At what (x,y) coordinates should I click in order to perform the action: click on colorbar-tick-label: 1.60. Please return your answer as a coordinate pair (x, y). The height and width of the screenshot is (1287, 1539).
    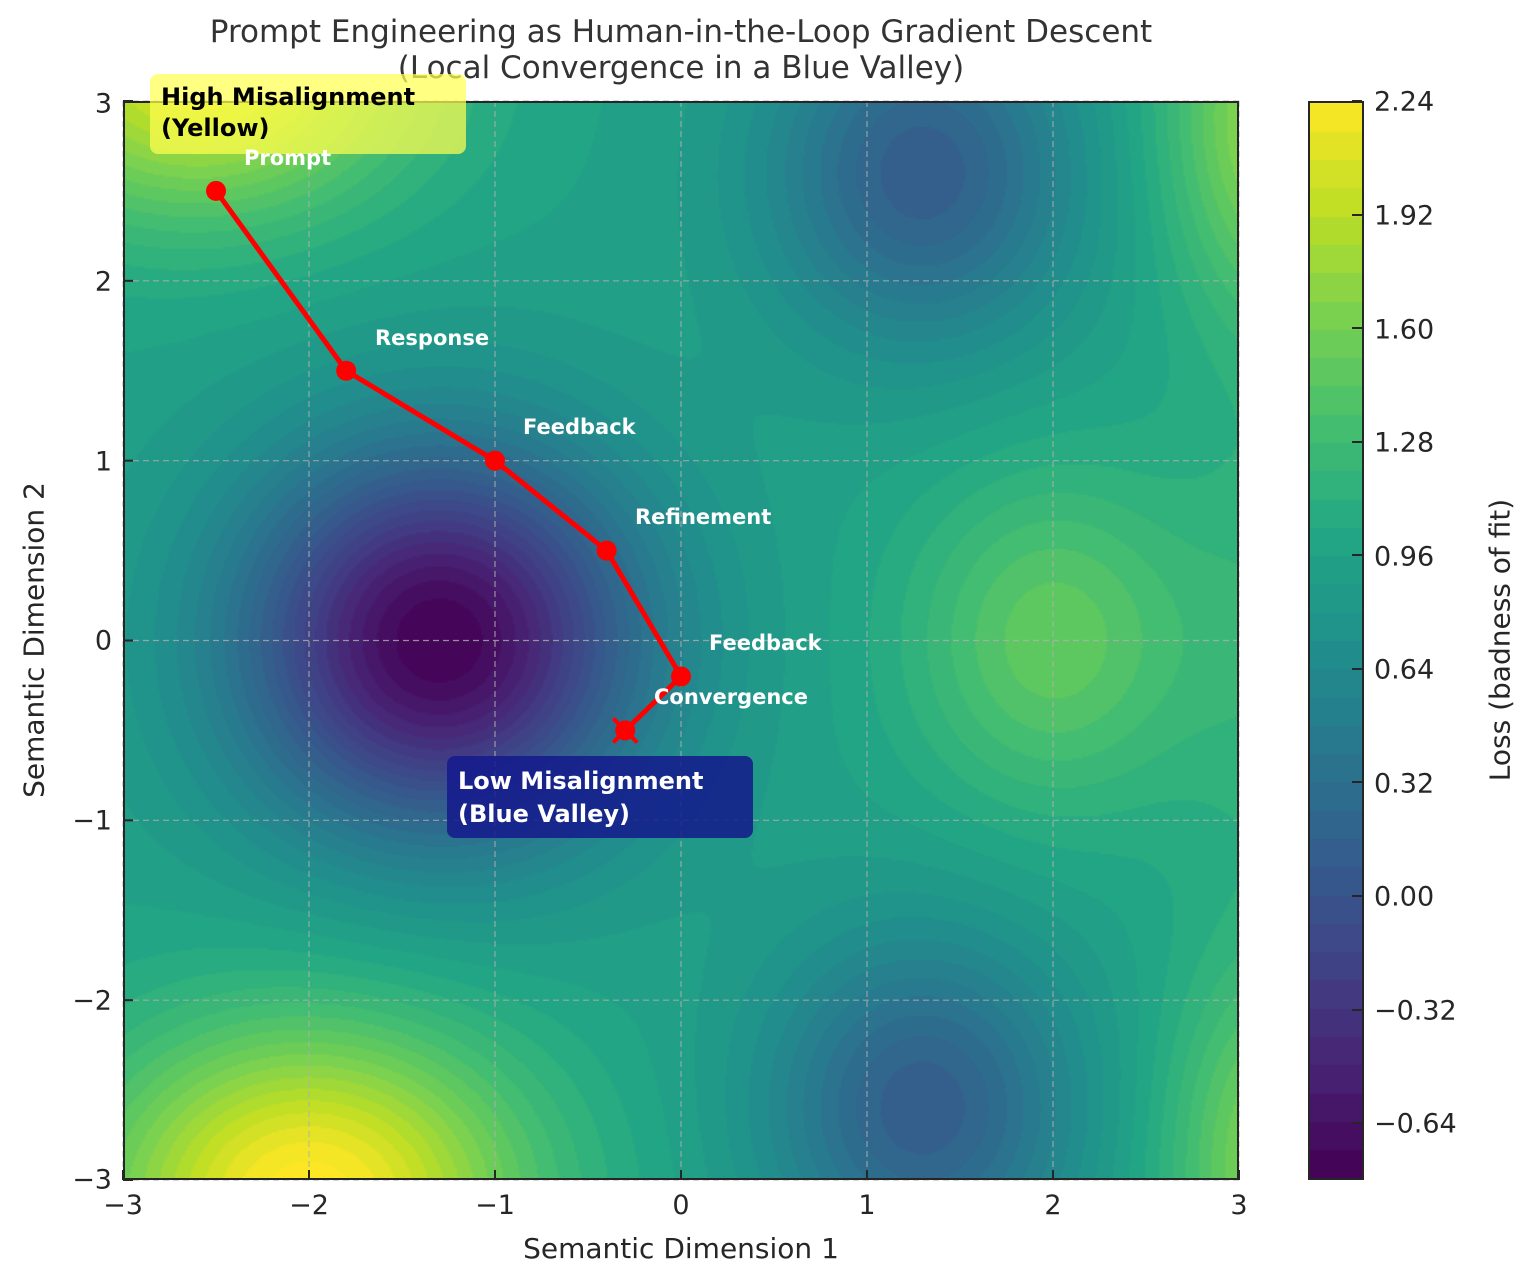
    Looking at the image, I should click on (1404, 330).